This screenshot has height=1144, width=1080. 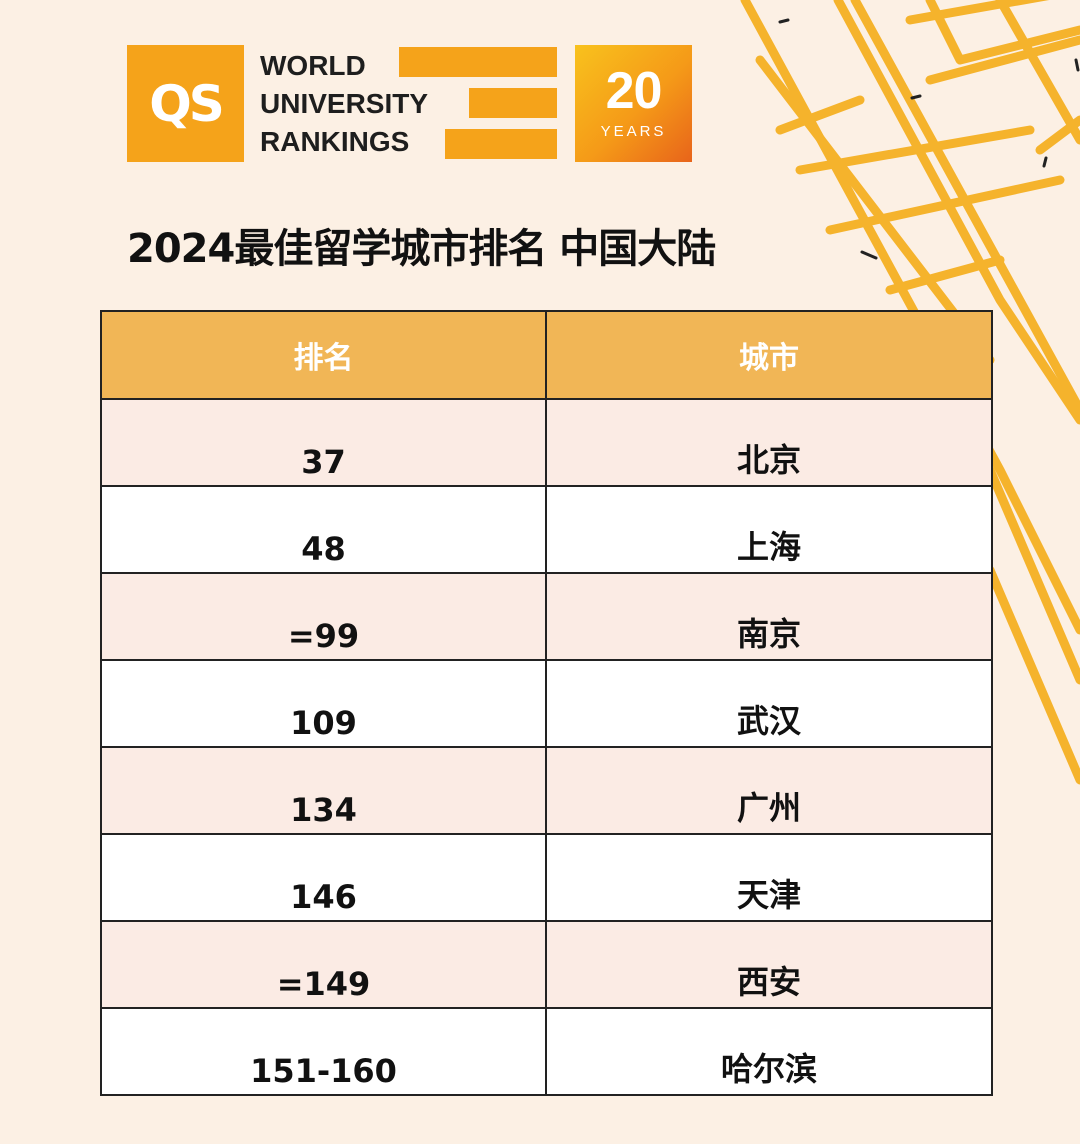 What do you see at coordinates (323, 1051) in the screenshot?
I see `rank-cell: 151-160` at bounding box center [323, 1051].